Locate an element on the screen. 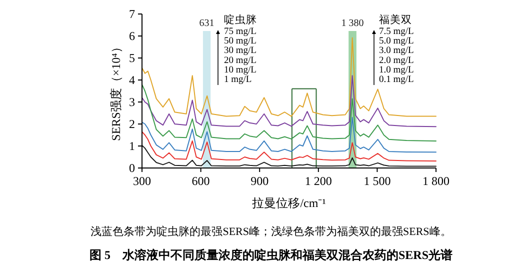 The image size is (528, 275). x-tick-label: 1 200 is located at coordinates (318, 181).